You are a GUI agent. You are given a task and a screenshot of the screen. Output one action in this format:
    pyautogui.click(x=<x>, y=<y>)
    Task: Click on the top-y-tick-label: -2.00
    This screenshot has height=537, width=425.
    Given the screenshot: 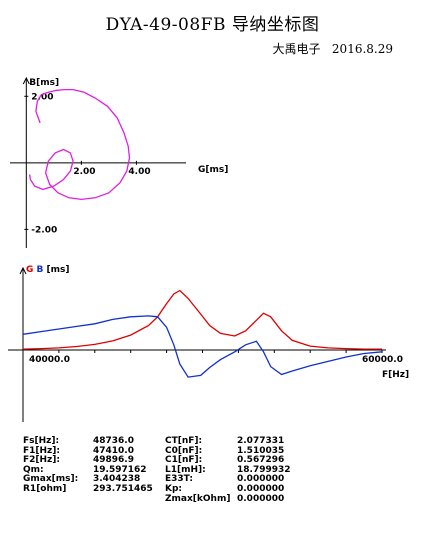 What is the action you would take?
    pyautogui.click(x=44, y=230)
    